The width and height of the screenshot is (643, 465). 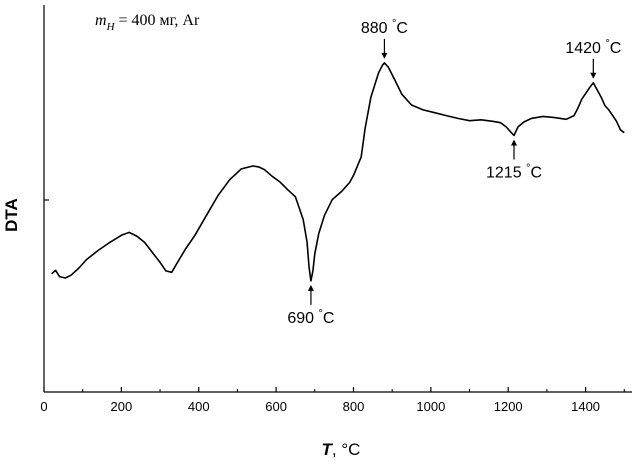 What do you see at coordinates (157, 20) in the screenshot?
I see `sample-note-rest: = 400 мг, Ar` at bounding box center [157, 20].